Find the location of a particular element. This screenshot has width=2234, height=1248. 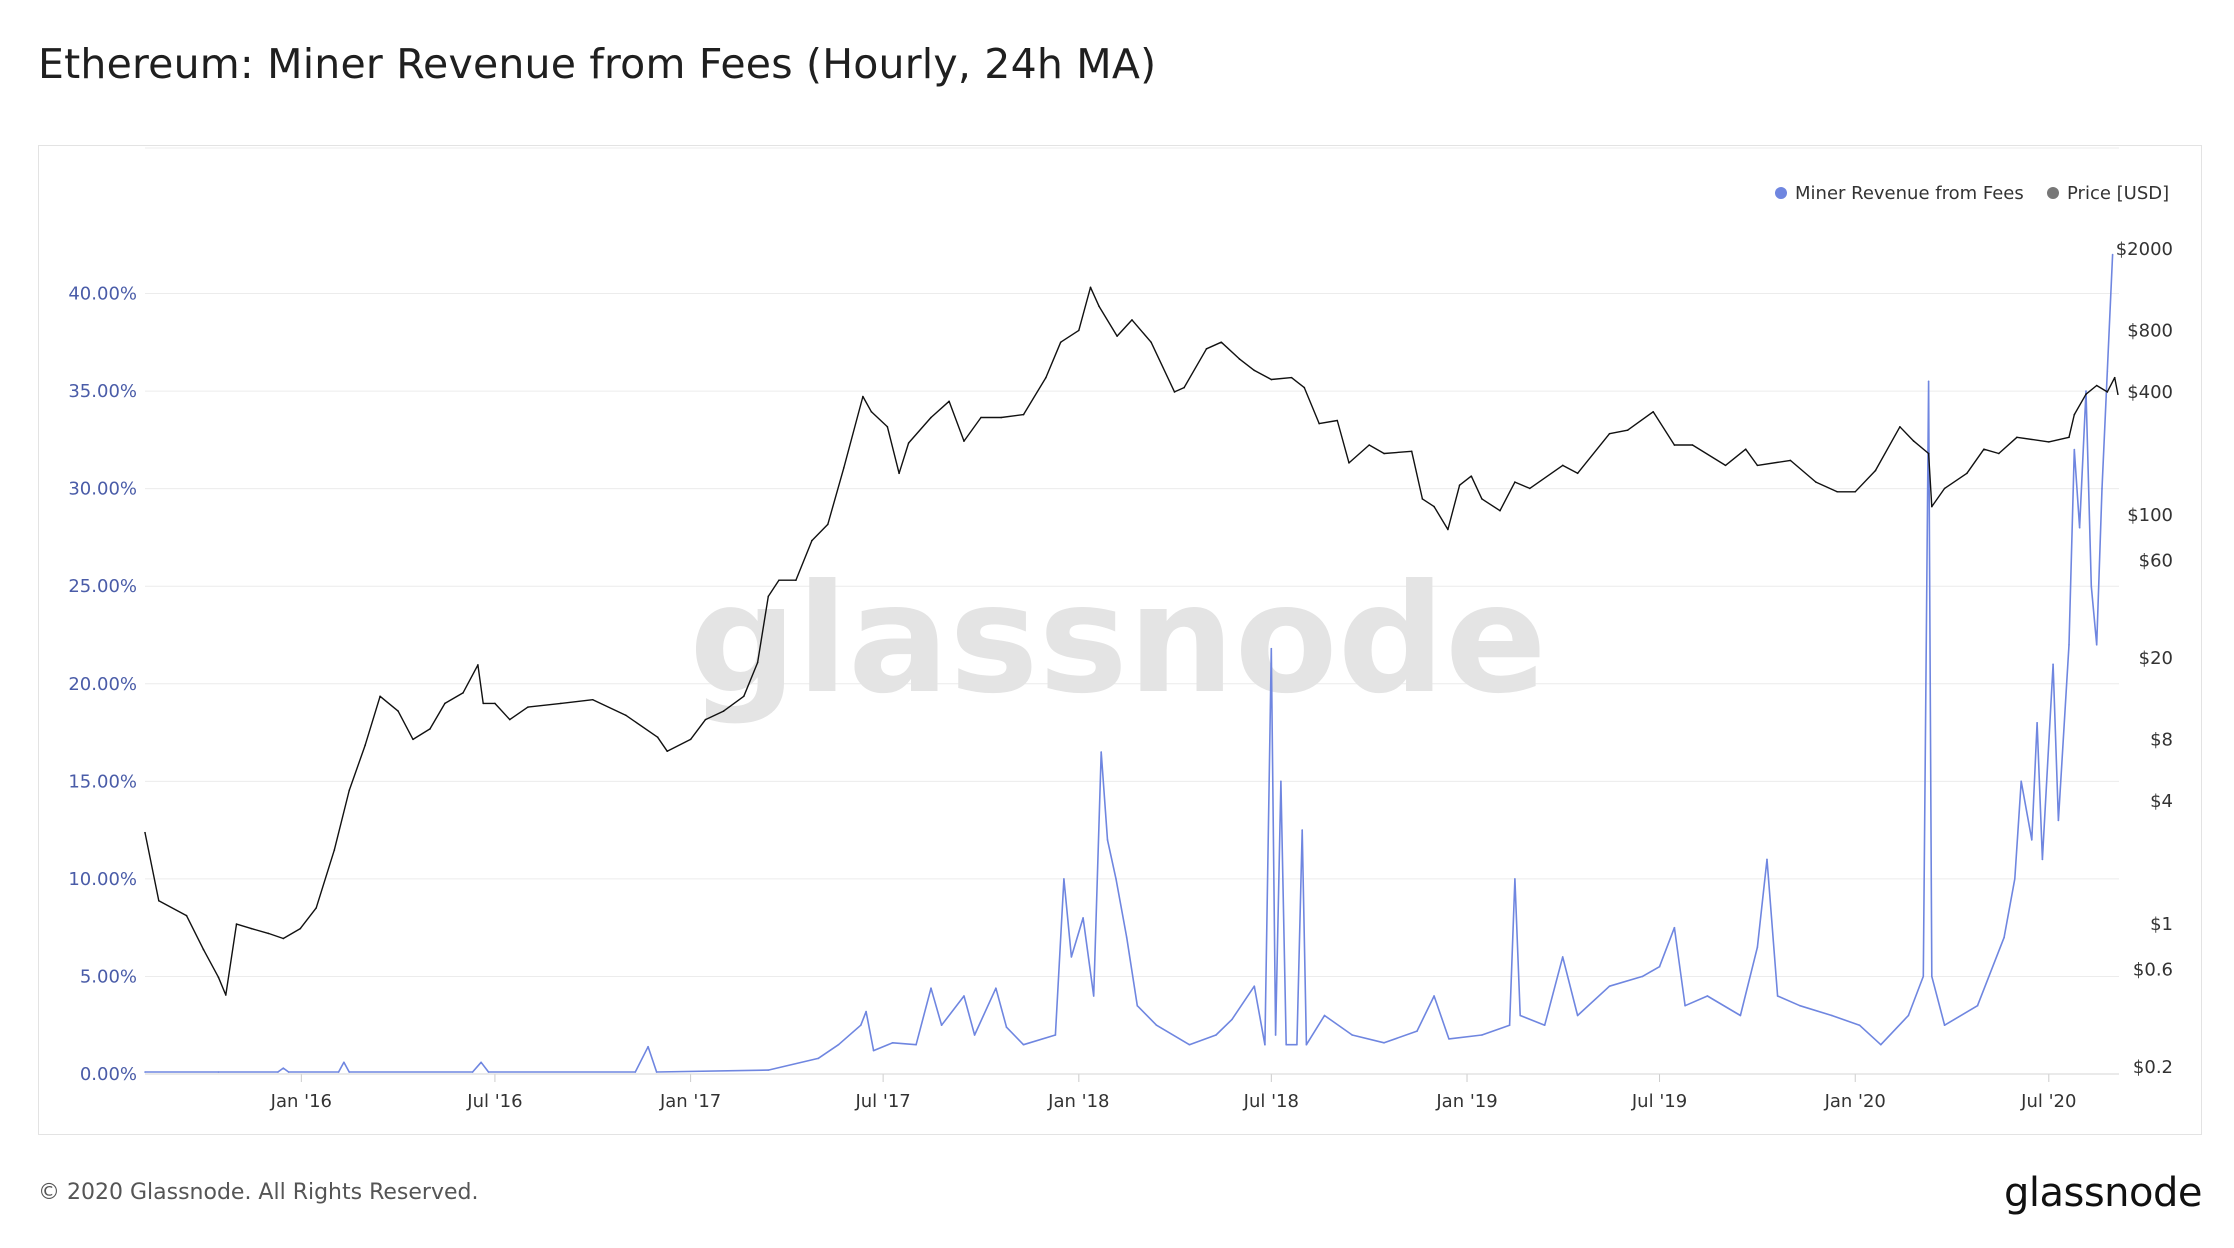

x-axis-tick-label: Jul '20 is located at coordinates (2048, 1101).